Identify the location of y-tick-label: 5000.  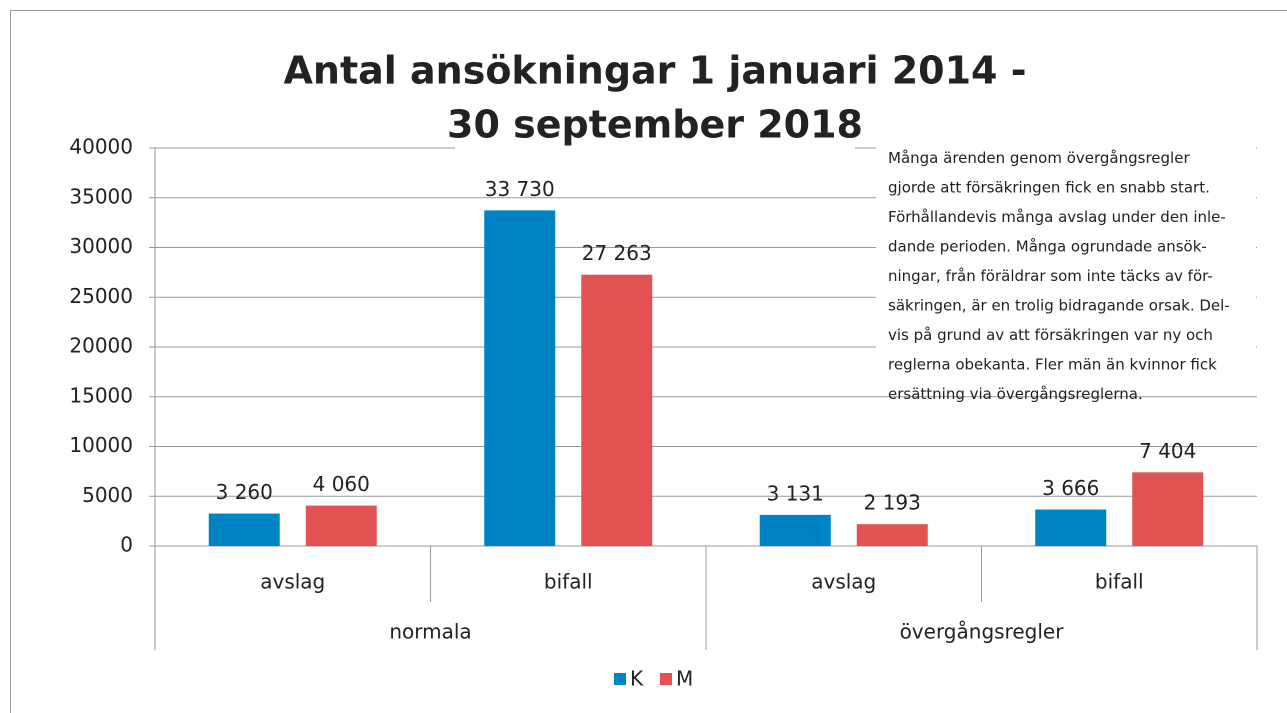
(107, 495).